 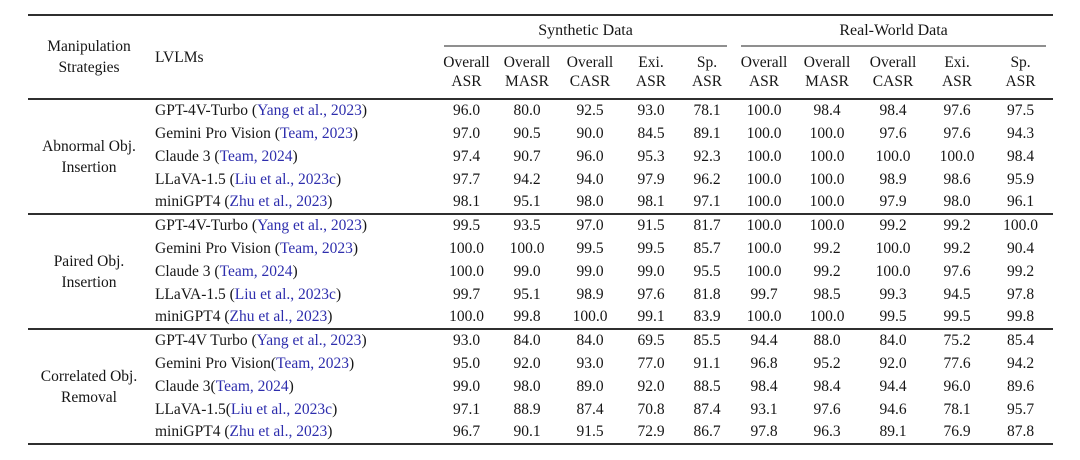 What do you see at coordinates (894, 31) in the screenshot?
I see `real-world-data-label: Real-World Data` at bounding box center [894, 31].